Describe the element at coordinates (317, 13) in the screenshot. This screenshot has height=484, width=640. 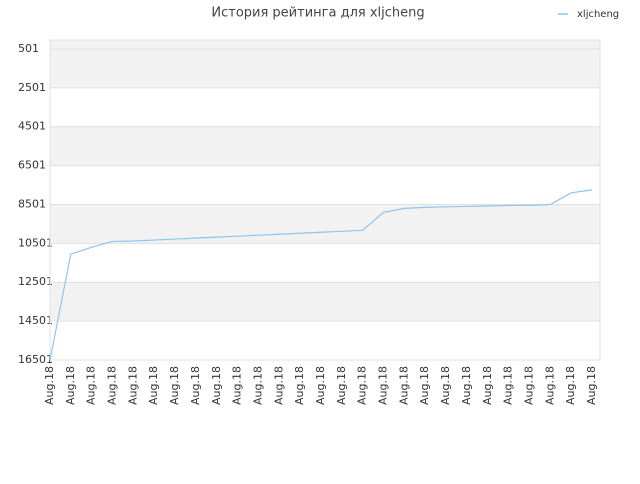
I see `chart-title: История рейтинга для xljcheng` at that location.